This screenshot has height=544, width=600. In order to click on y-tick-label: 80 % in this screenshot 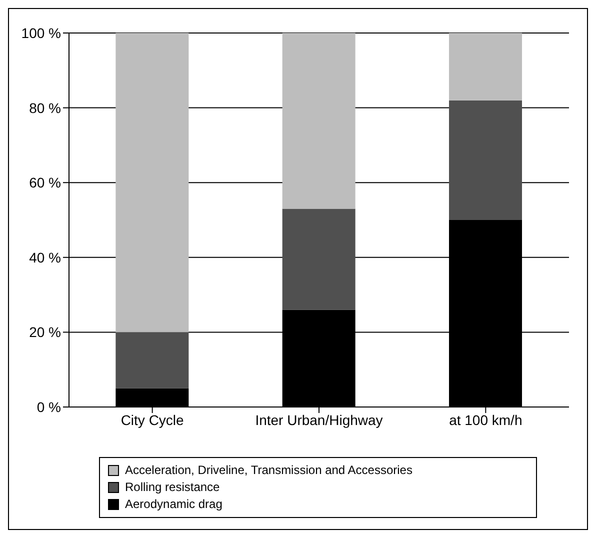, I will do `click(45, 108)`.